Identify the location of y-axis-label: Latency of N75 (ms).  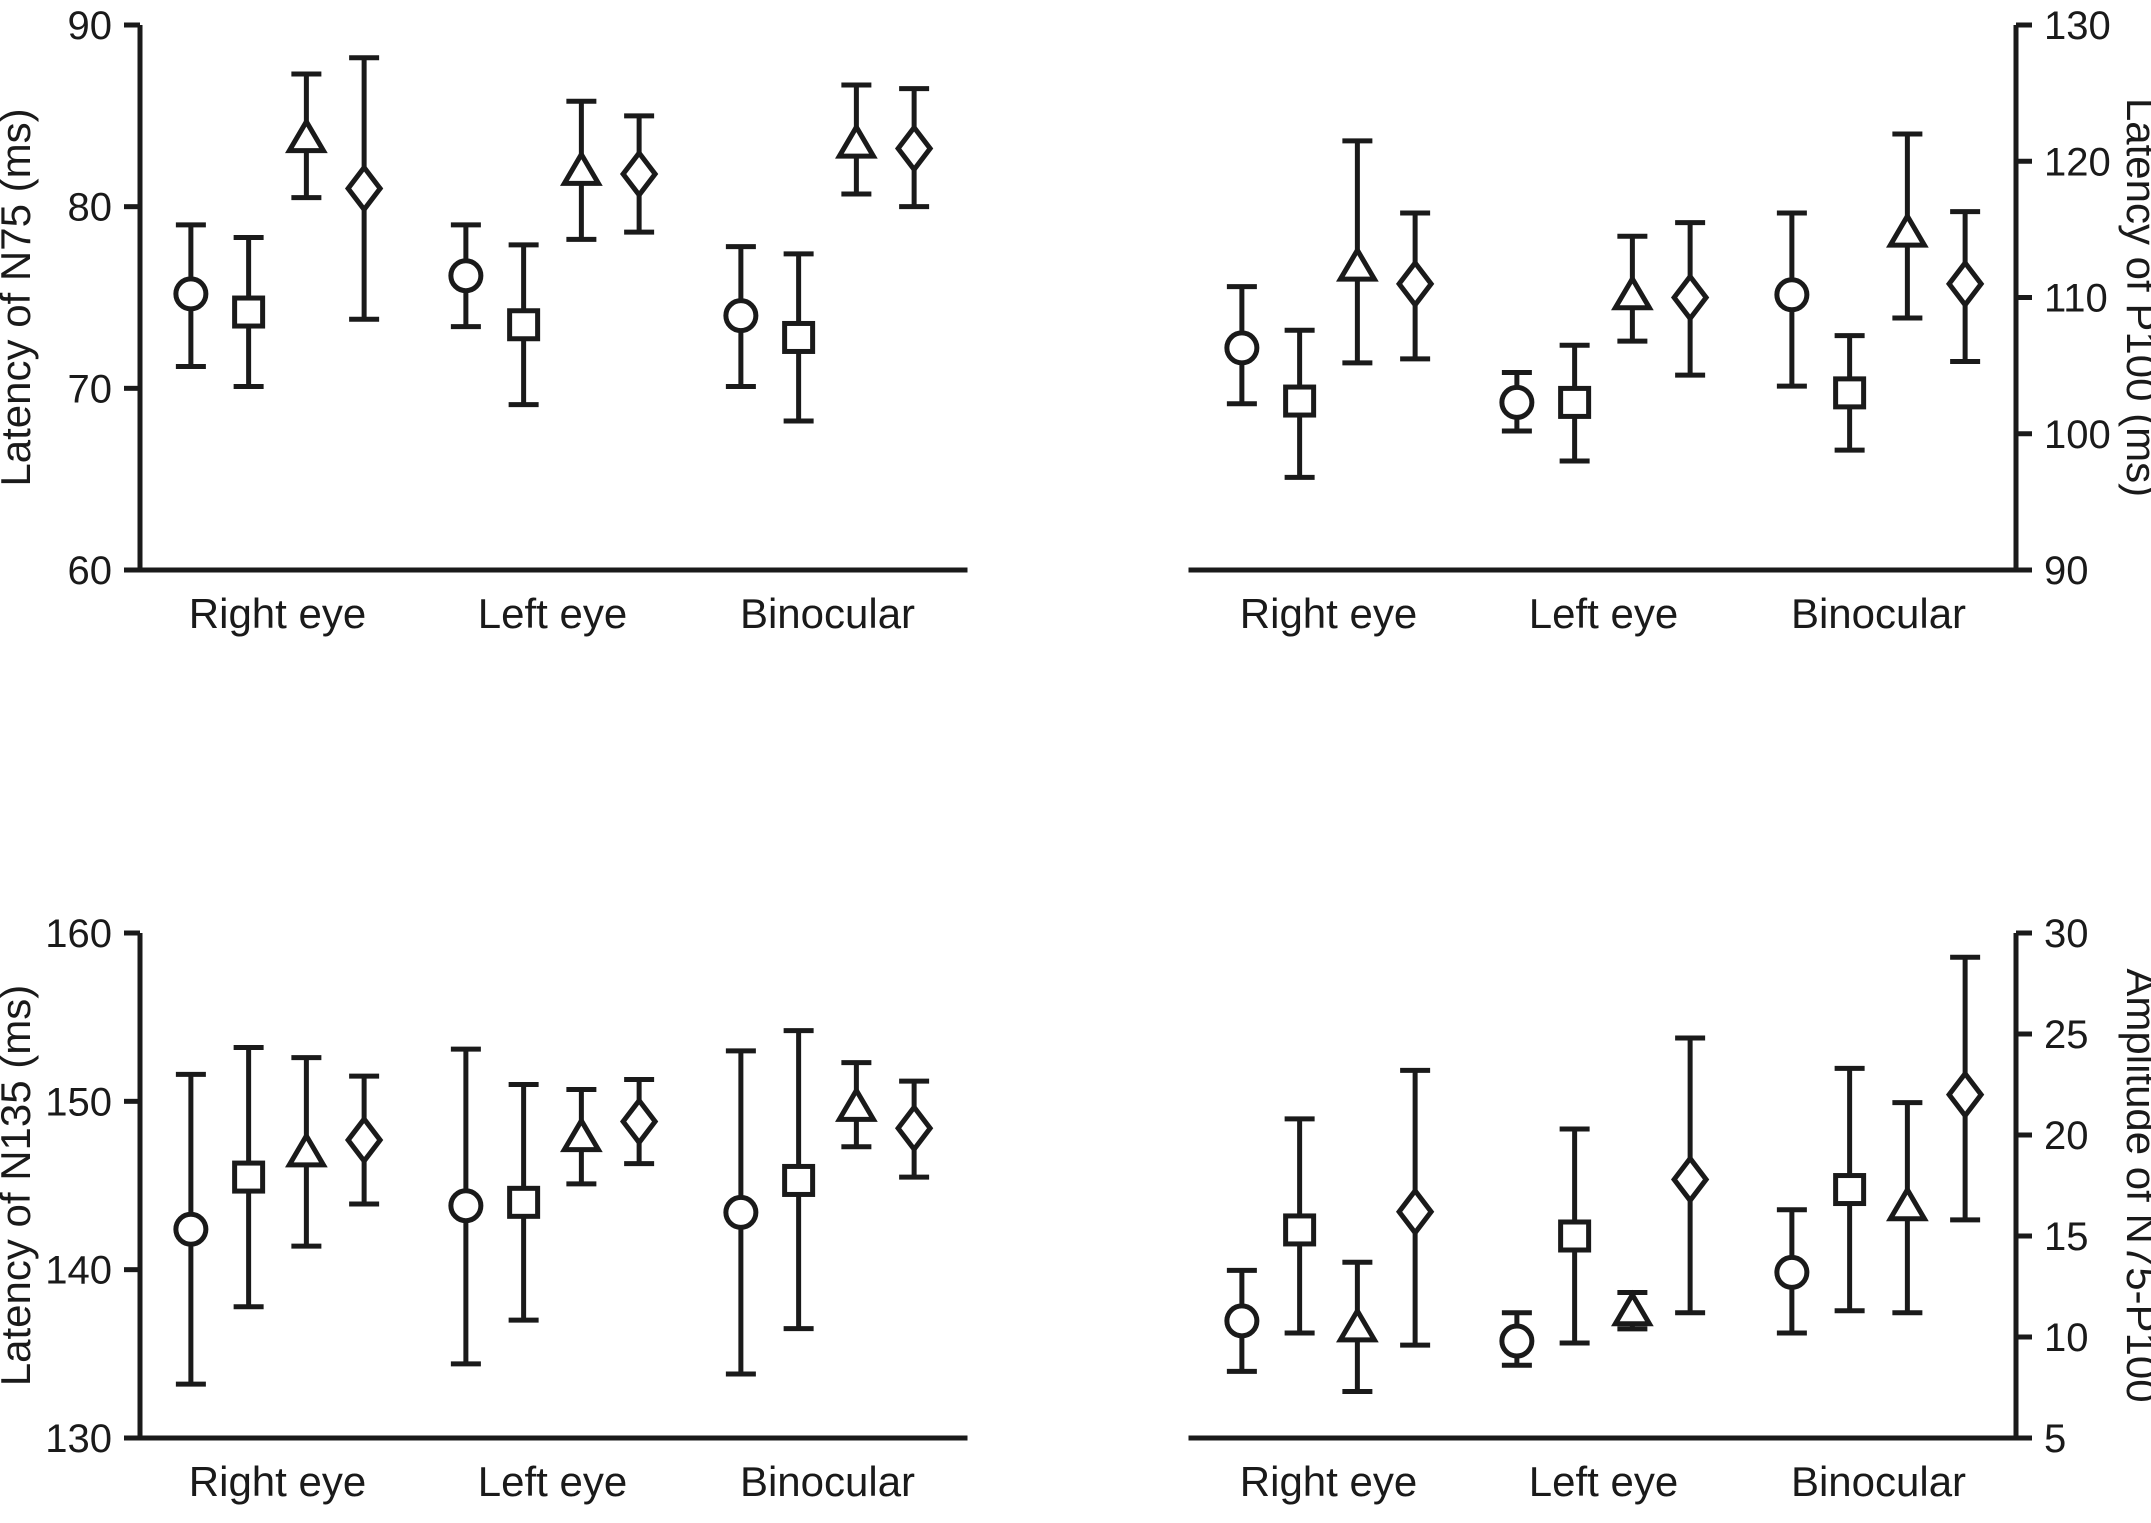
(19, 297).